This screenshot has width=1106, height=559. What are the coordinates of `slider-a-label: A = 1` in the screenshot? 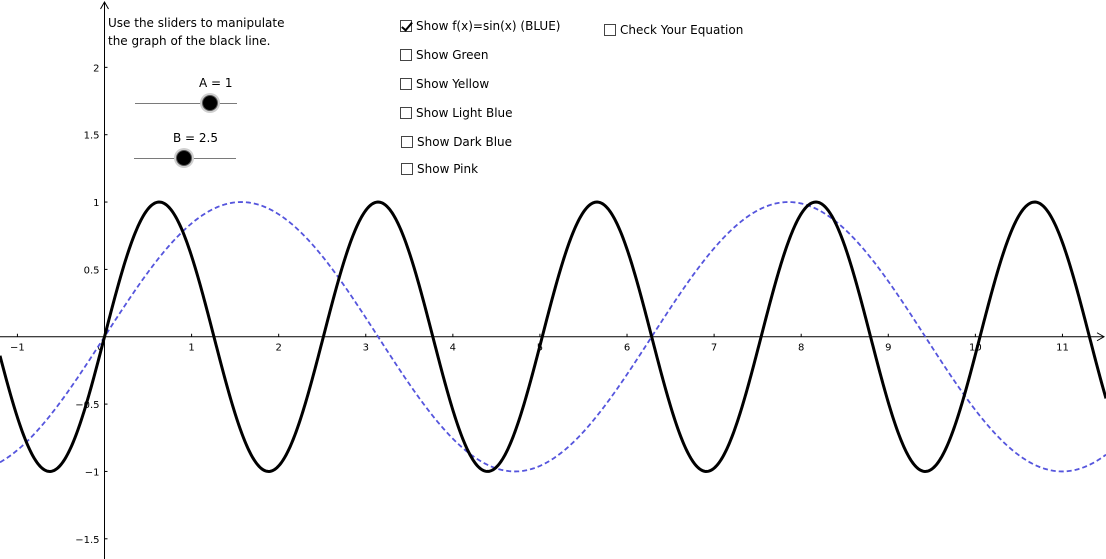 It's located at (216, 83).